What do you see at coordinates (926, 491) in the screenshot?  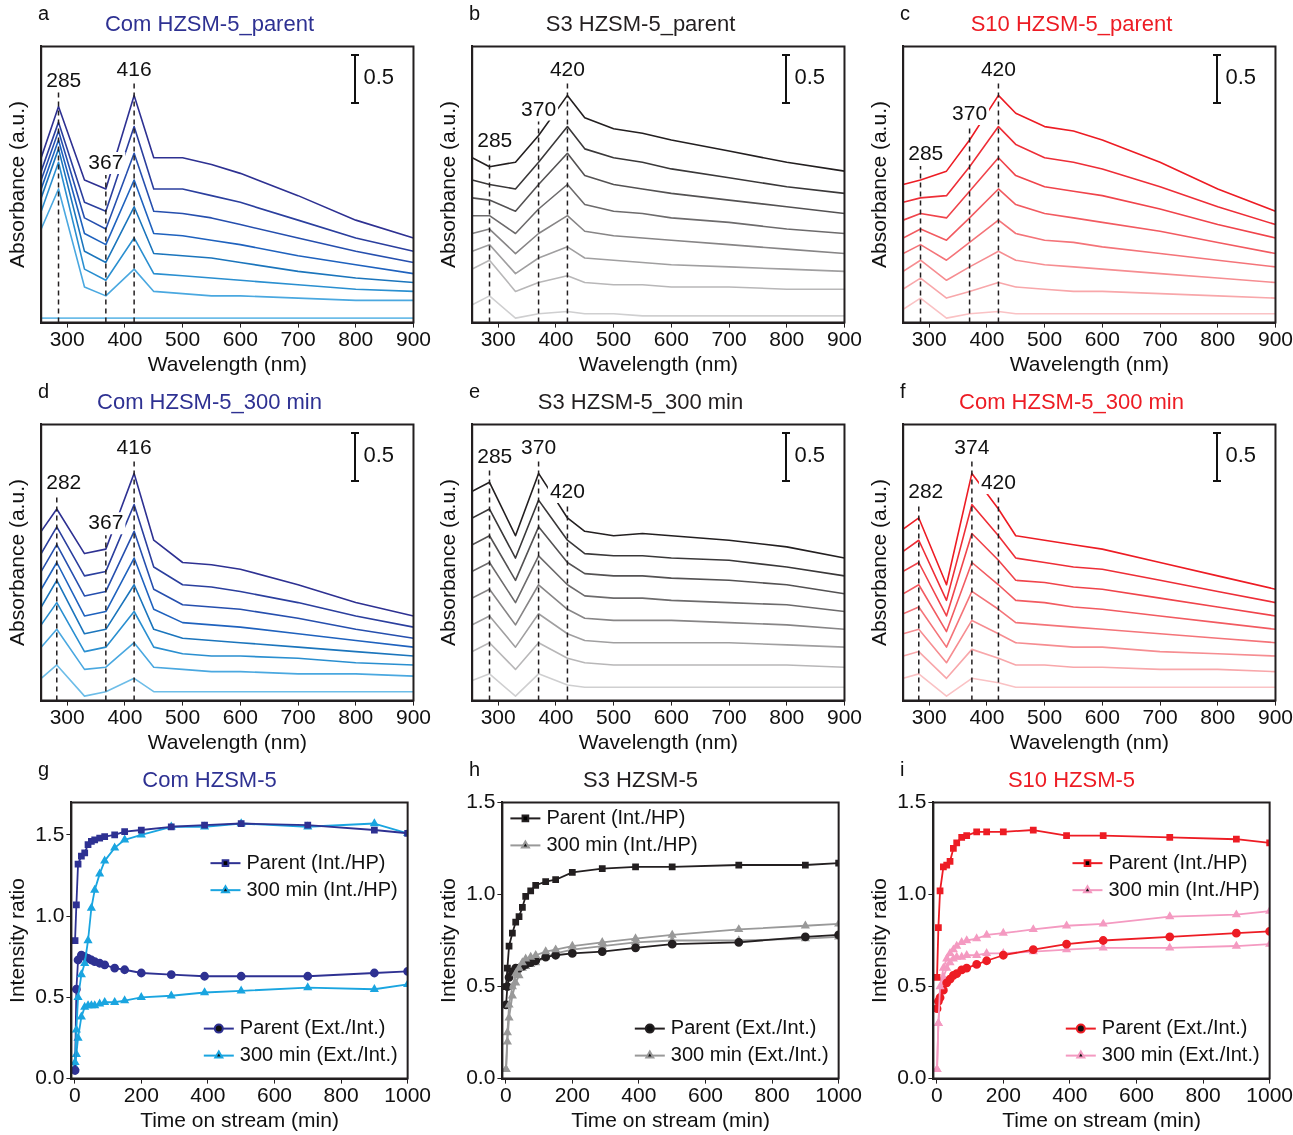 I see `ref-line-label: 282` at bounding box center [926, 491].